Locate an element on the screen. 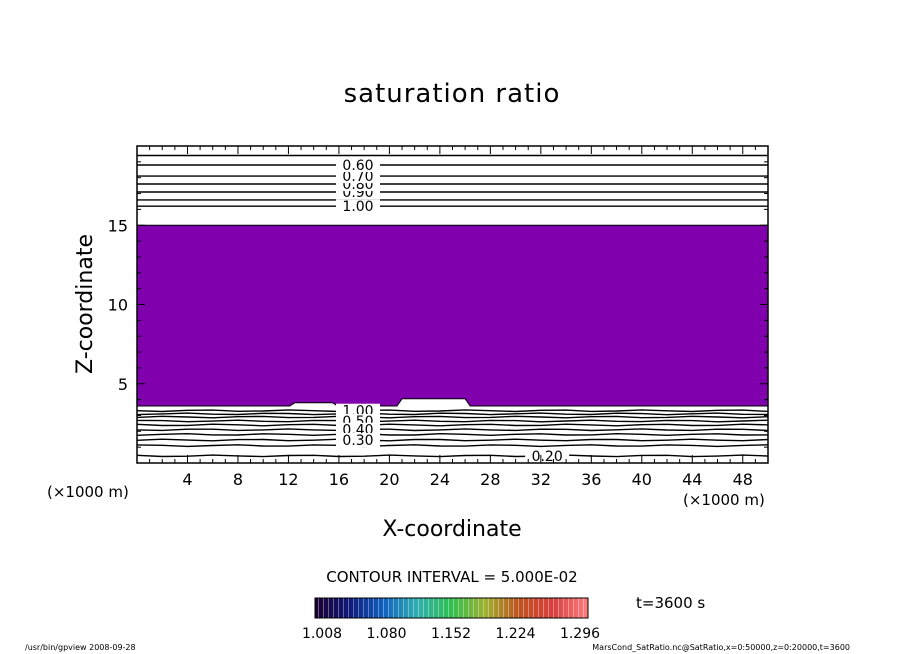  chart-title: saturation ratio is located at coordinates (452, 94).